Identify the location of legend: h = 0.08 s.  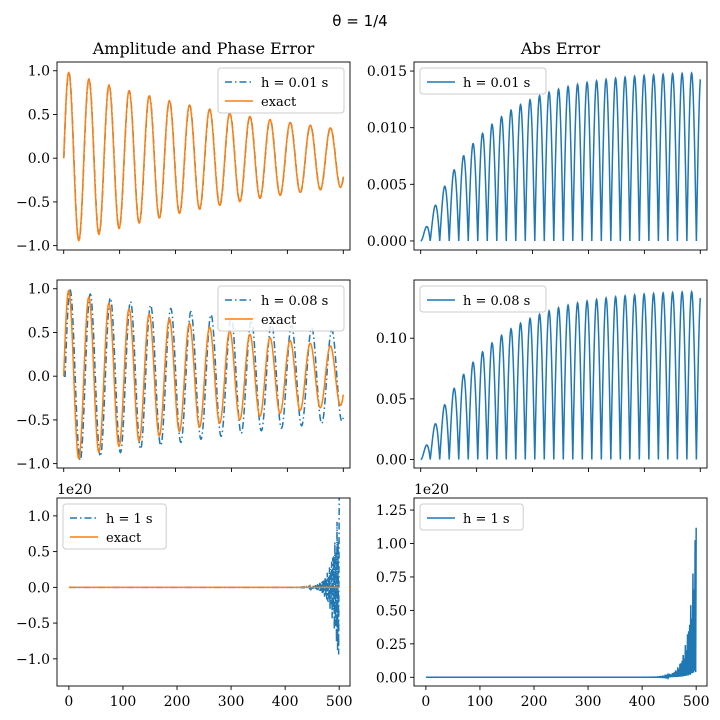
(483, 299).